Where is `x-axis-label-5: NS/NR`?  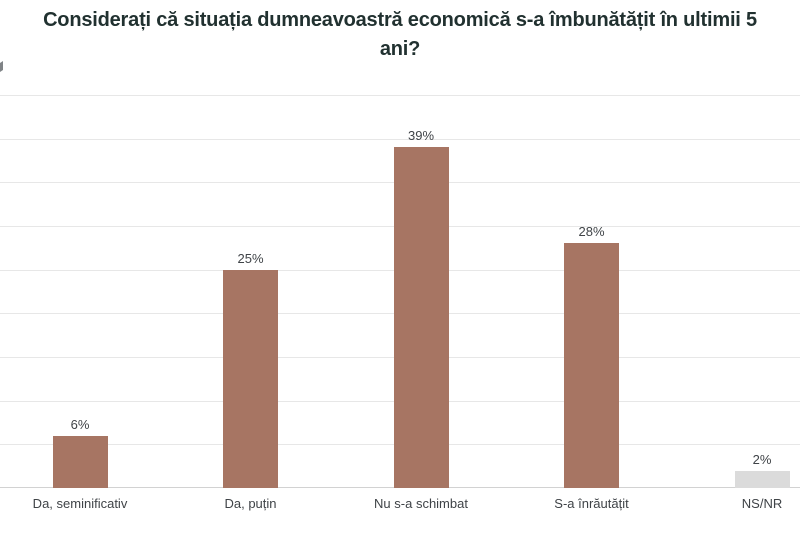 x-axis-label-5: NS/NR is located at coordinates (762, 503).